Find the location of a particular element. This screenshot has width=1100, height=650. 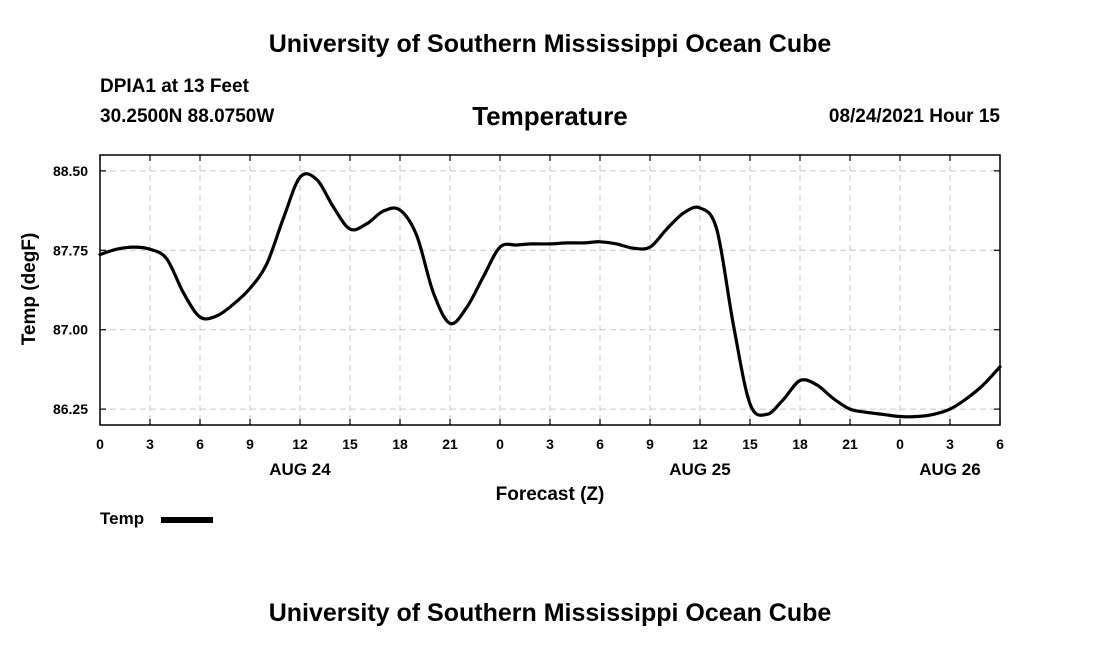

legend-line-swatch is located at coordinates (187, 520).